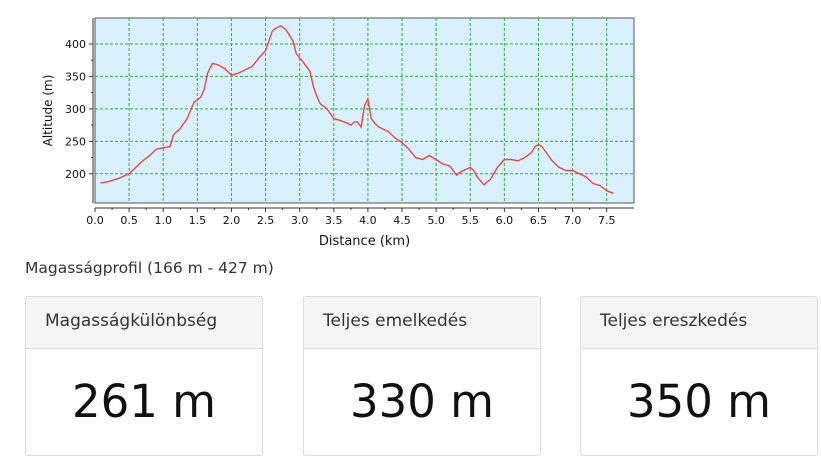 The width and height of the screenshot is (821, 456). Describe the element at coordinates (334, 220) in the screenshot. I see `x-tick-label: 3.5` at that location.